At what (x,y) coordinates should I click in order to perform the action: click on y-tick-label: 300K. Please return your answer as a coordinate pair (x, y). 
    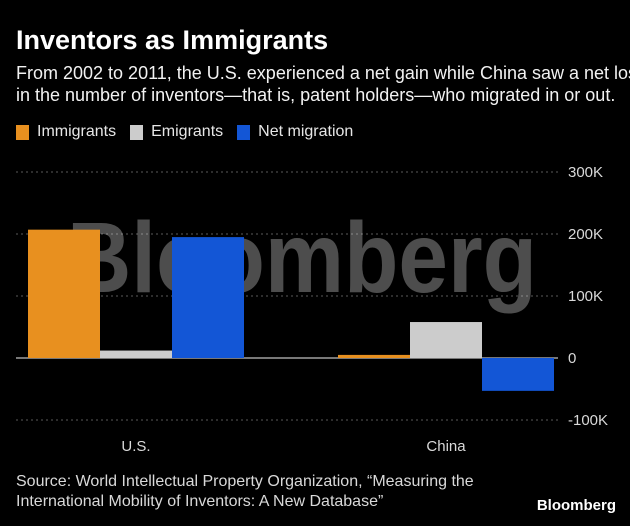
    Looking at the image, I should click on (585, 172).